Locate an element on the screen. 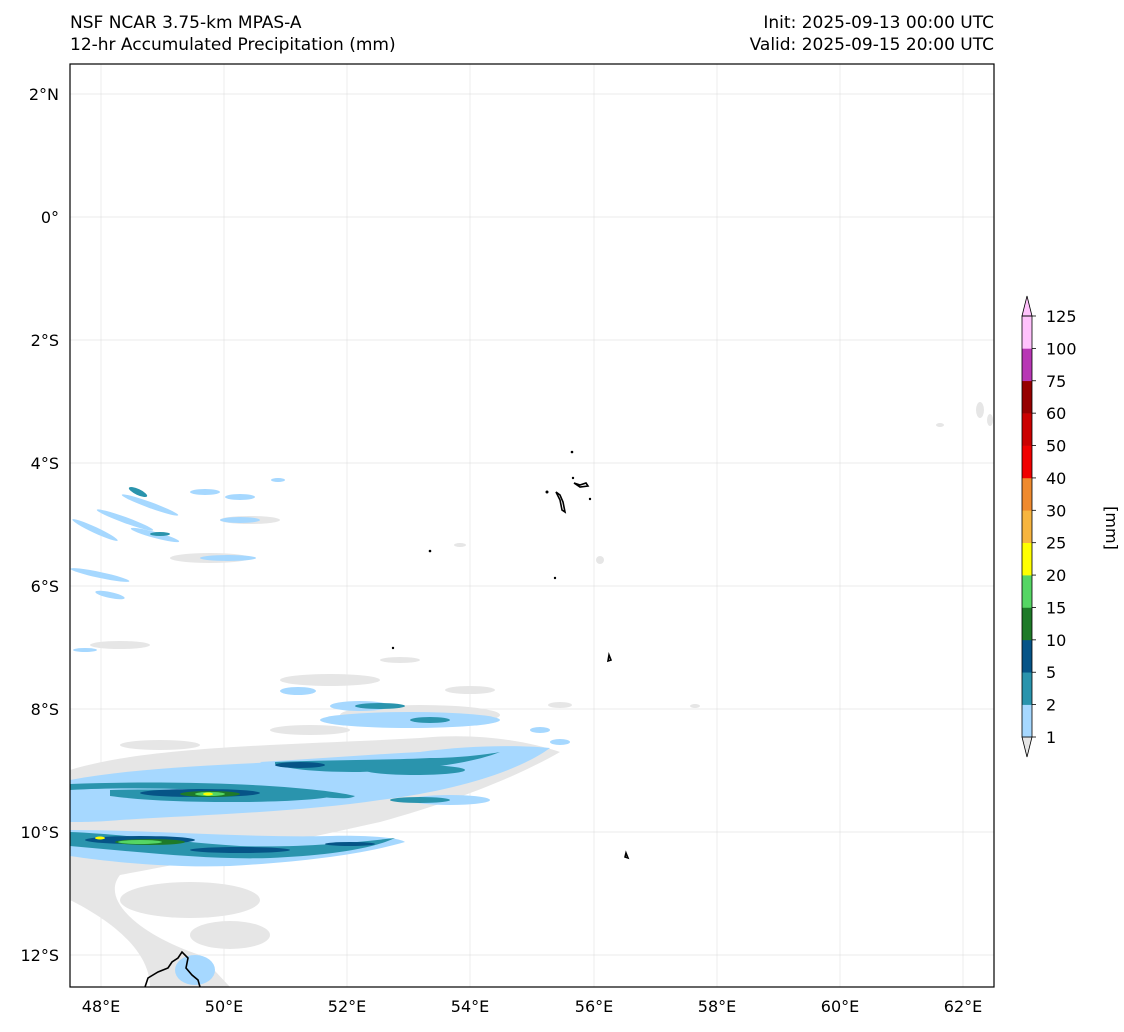  colorbar-level-label: 15 is located at coordinates (1056, 607).